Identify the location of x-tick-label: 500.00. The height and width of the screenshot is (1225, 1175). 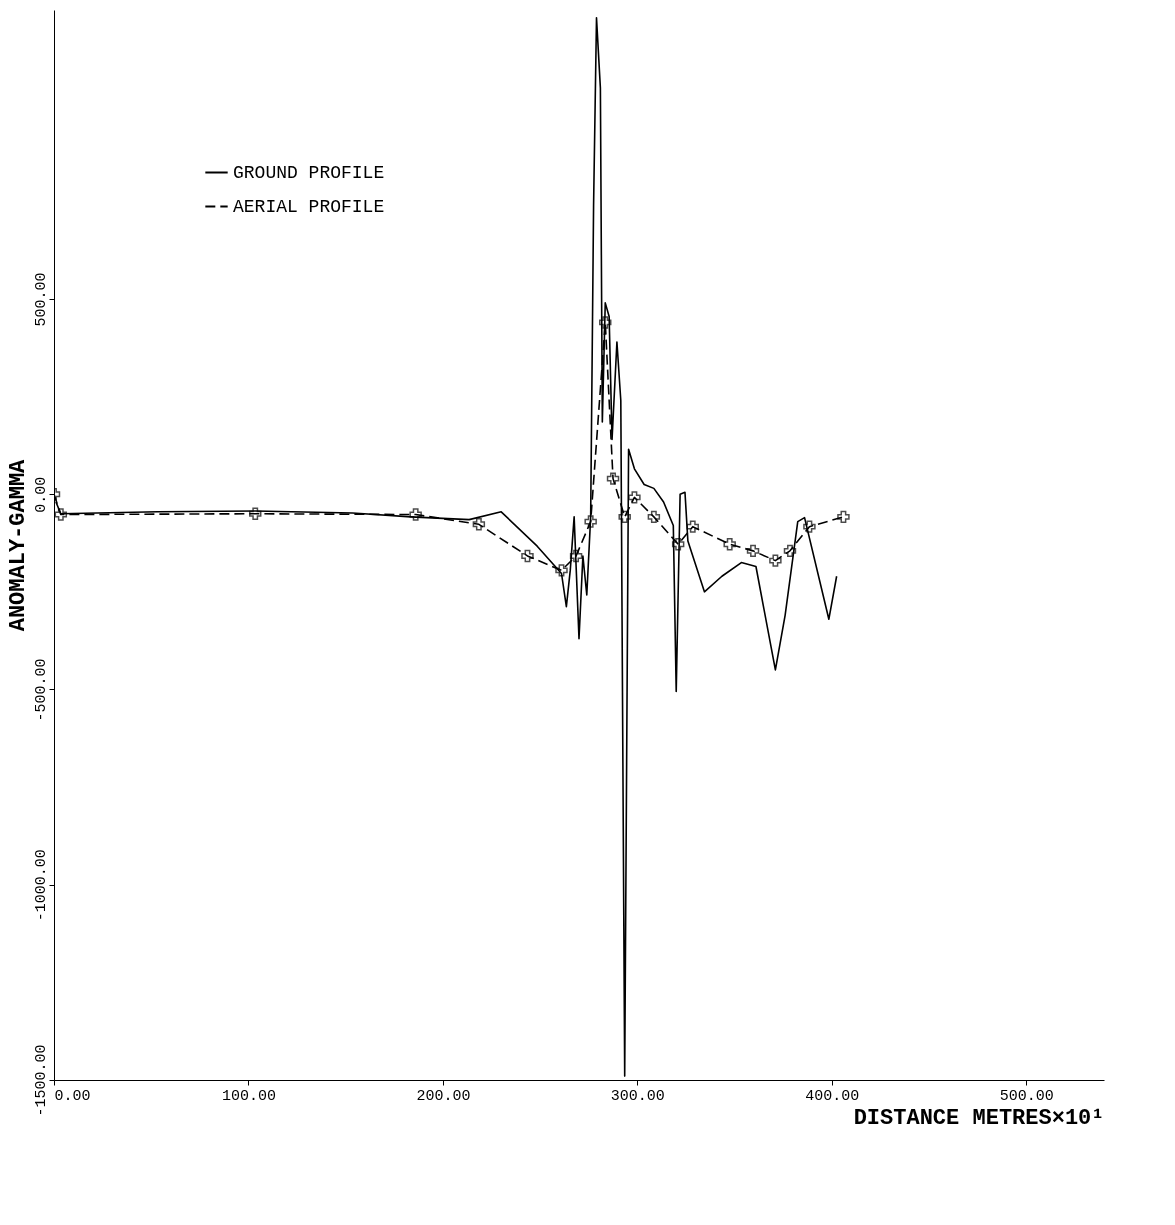
(1026, 1096).